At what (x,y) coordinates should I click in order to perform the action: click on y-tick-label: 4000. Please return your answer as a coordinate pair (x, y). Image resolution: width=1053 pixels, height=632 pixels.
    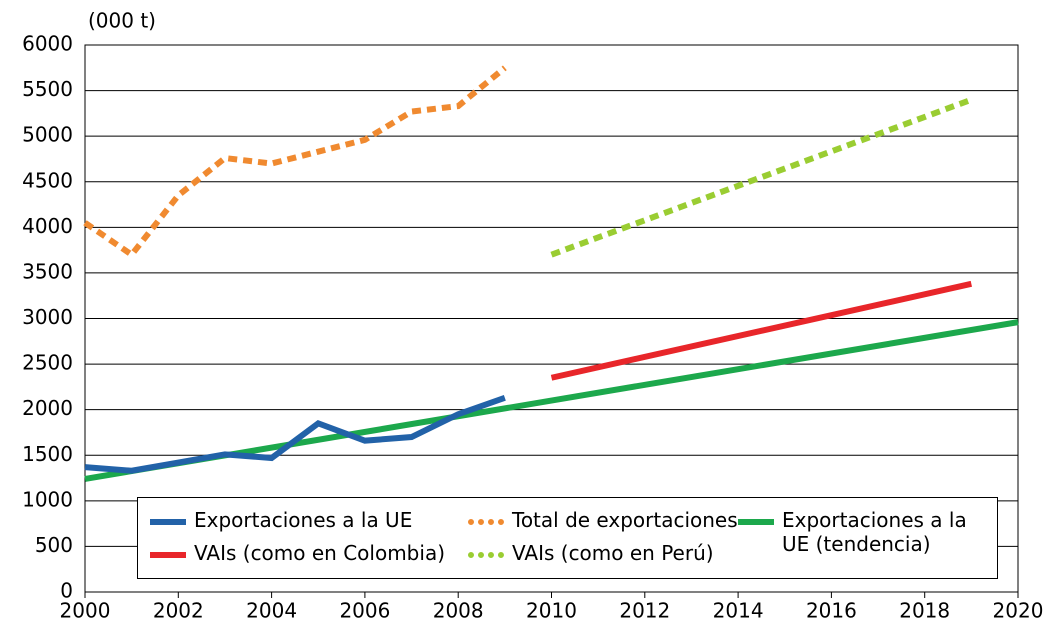
    Looking at the image, I should click on (47, 226).